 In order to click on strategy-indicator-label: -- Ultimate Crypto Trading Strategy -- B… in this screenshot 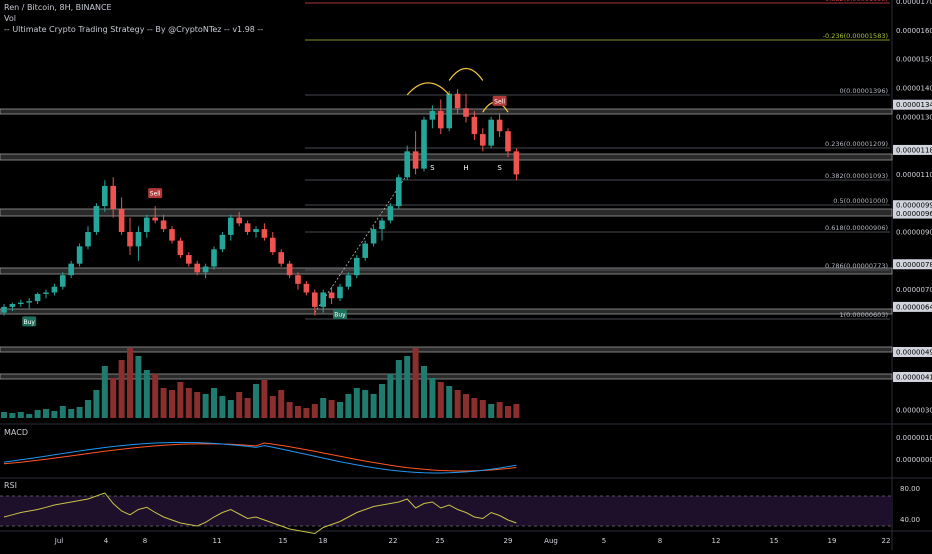, I will do `click(134, 29)`.